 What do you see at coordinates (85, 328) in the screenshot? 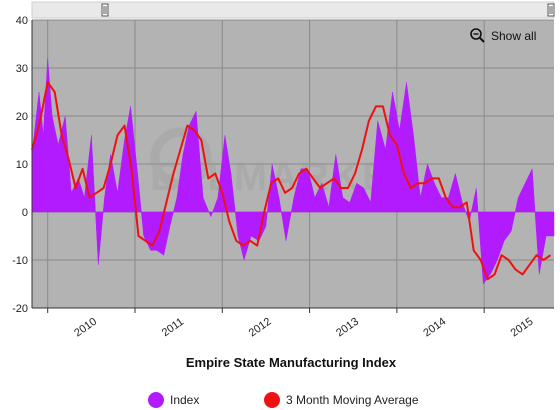
I see `x-tick-label: 2010` at bounding box center [85, 328].